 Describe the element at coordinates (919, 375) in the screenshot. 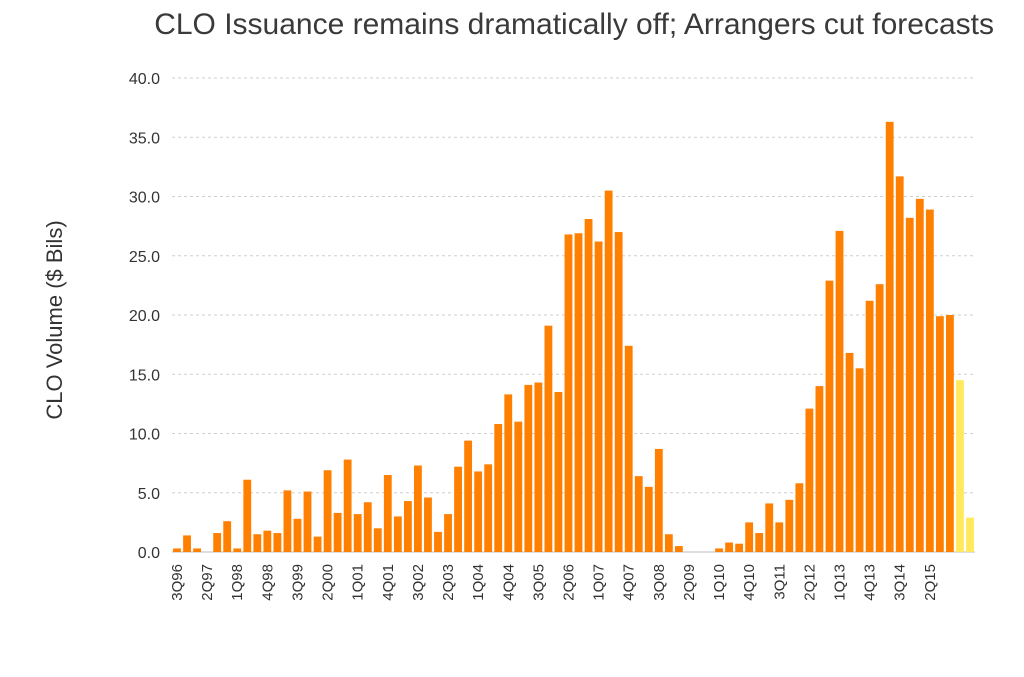

I see `bar-1q15` at that location.